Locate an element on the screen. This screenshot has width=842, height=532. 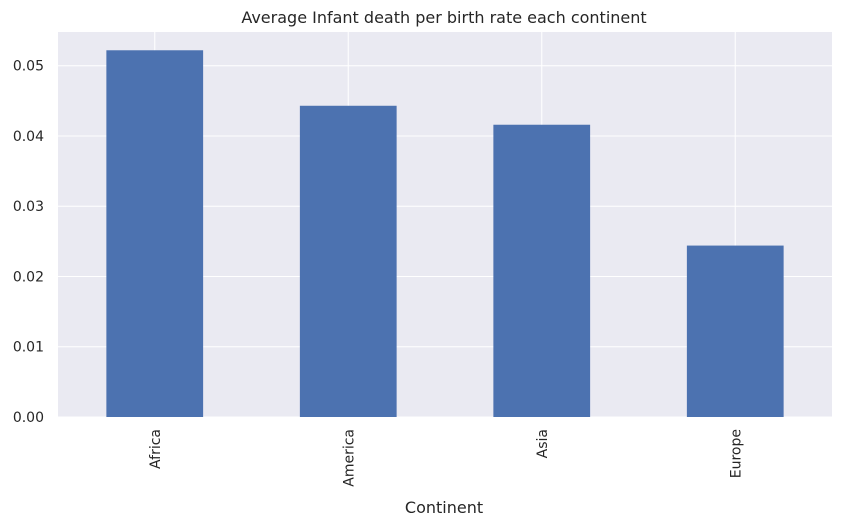
y-tick-label: 0.00 is located at coordinates (28, 418).